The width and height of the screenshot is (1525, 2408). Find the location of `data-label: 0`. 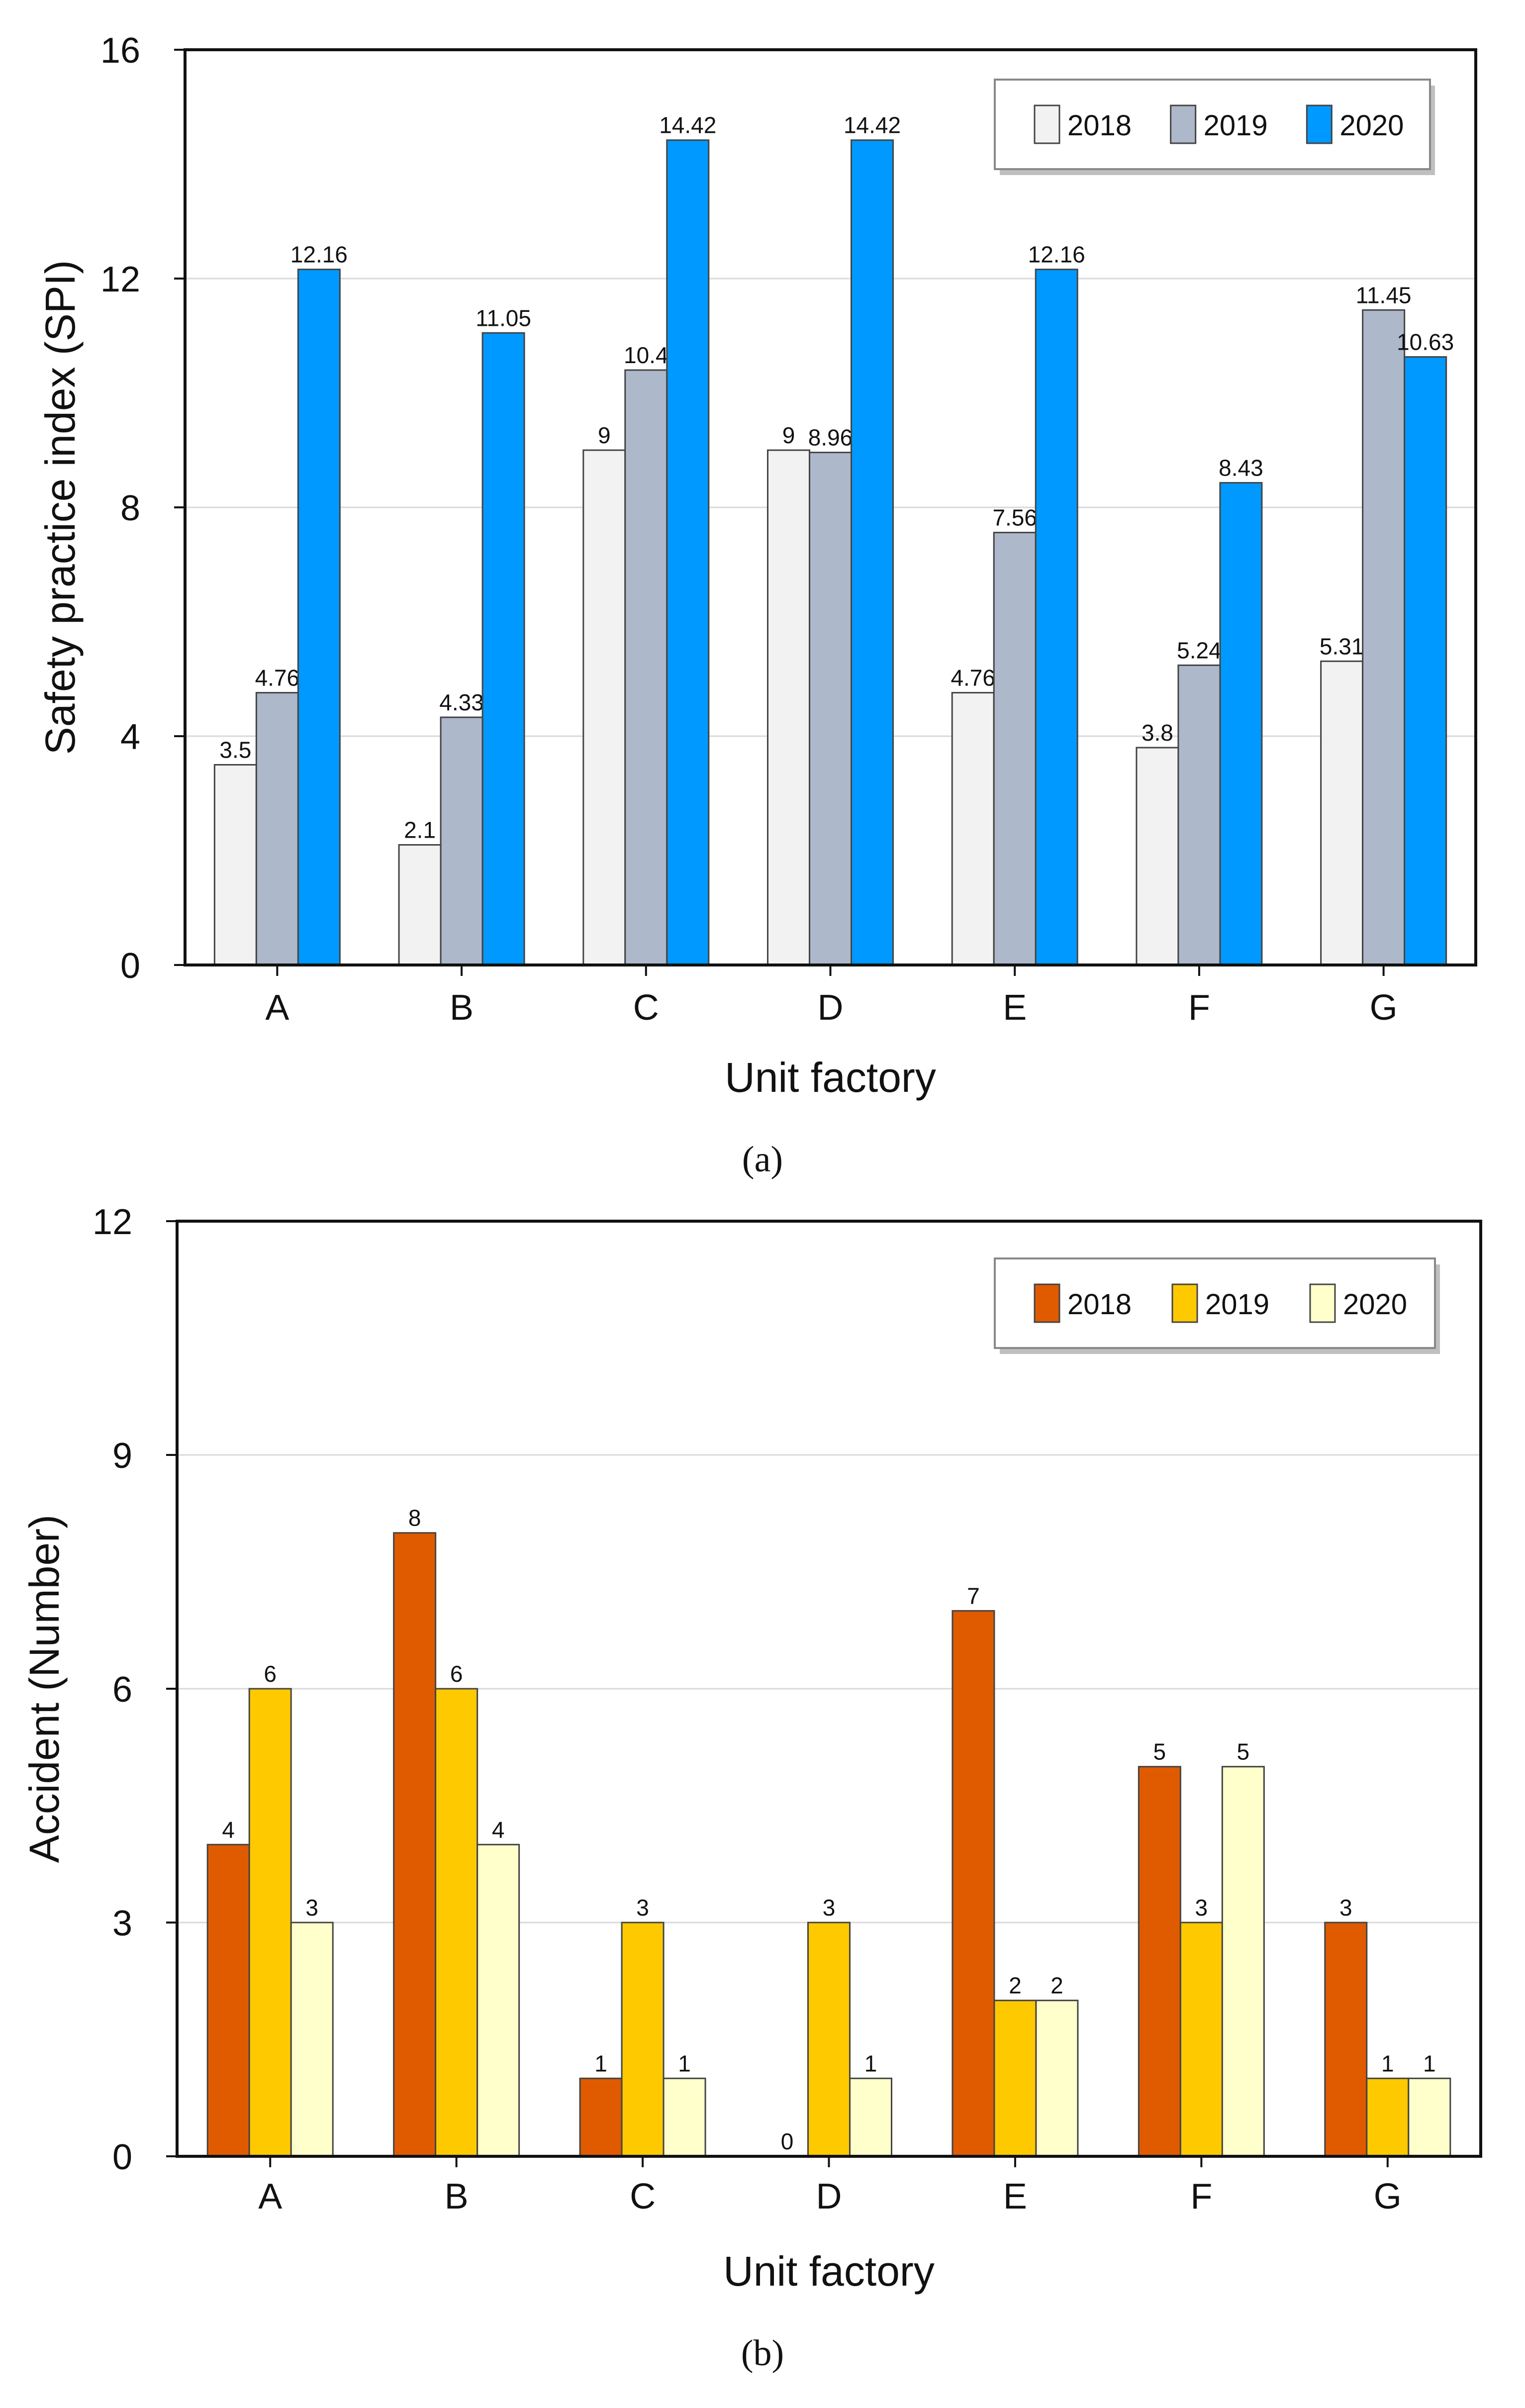

data-label: 0 is located at coordinates (787, 2141).